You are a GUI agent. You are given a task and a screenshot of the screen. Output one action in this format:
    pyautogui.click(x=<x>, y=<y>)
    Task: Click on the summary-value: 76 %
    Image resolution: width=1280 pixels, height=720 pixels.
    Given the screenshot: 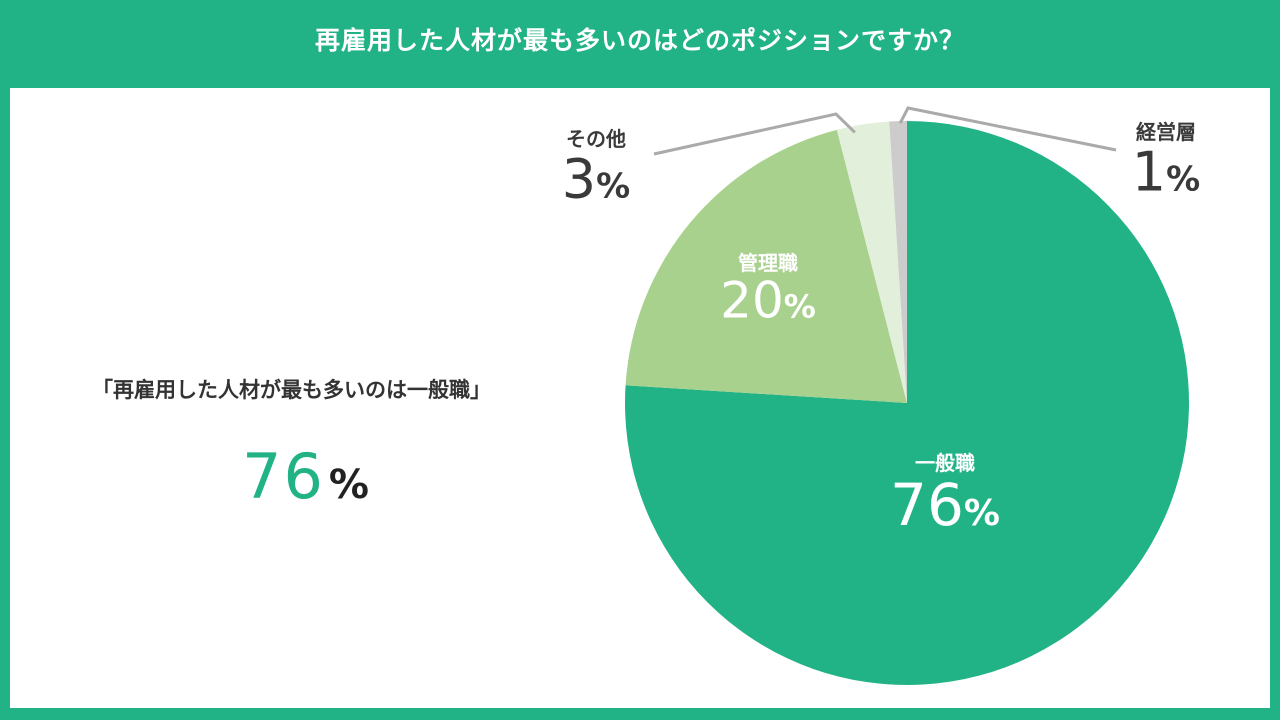 What is the action you would take?
    pyautogui.click(x=305, y=476)
    